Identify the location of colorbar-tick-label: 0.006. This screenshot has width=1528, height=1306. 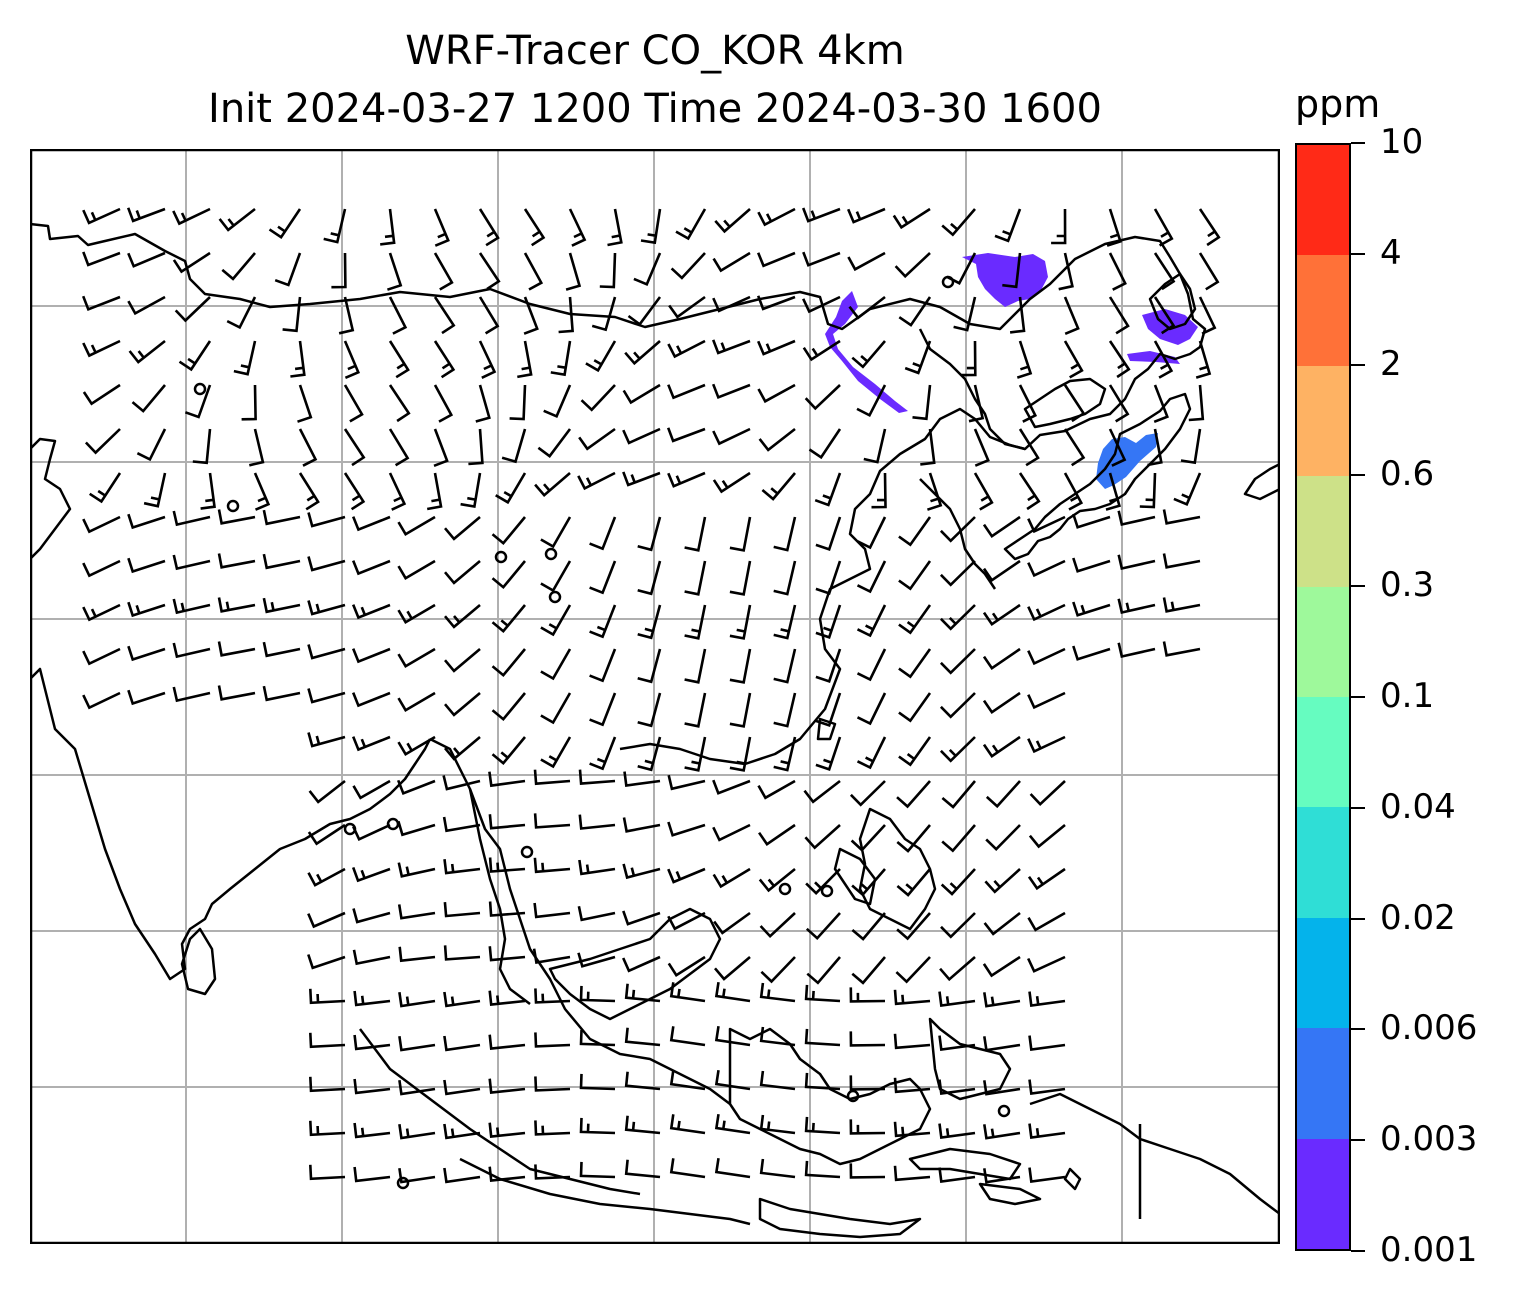
(1429, 1028).